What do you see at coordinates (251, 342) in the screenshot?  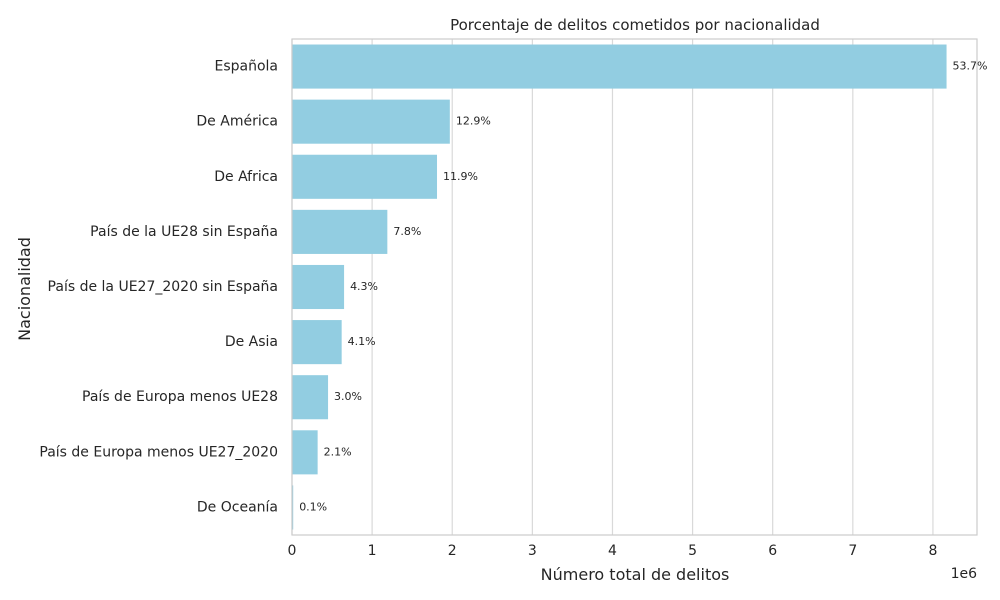 I see `category-label-5: De Asia` at bounding box center [251, 342].